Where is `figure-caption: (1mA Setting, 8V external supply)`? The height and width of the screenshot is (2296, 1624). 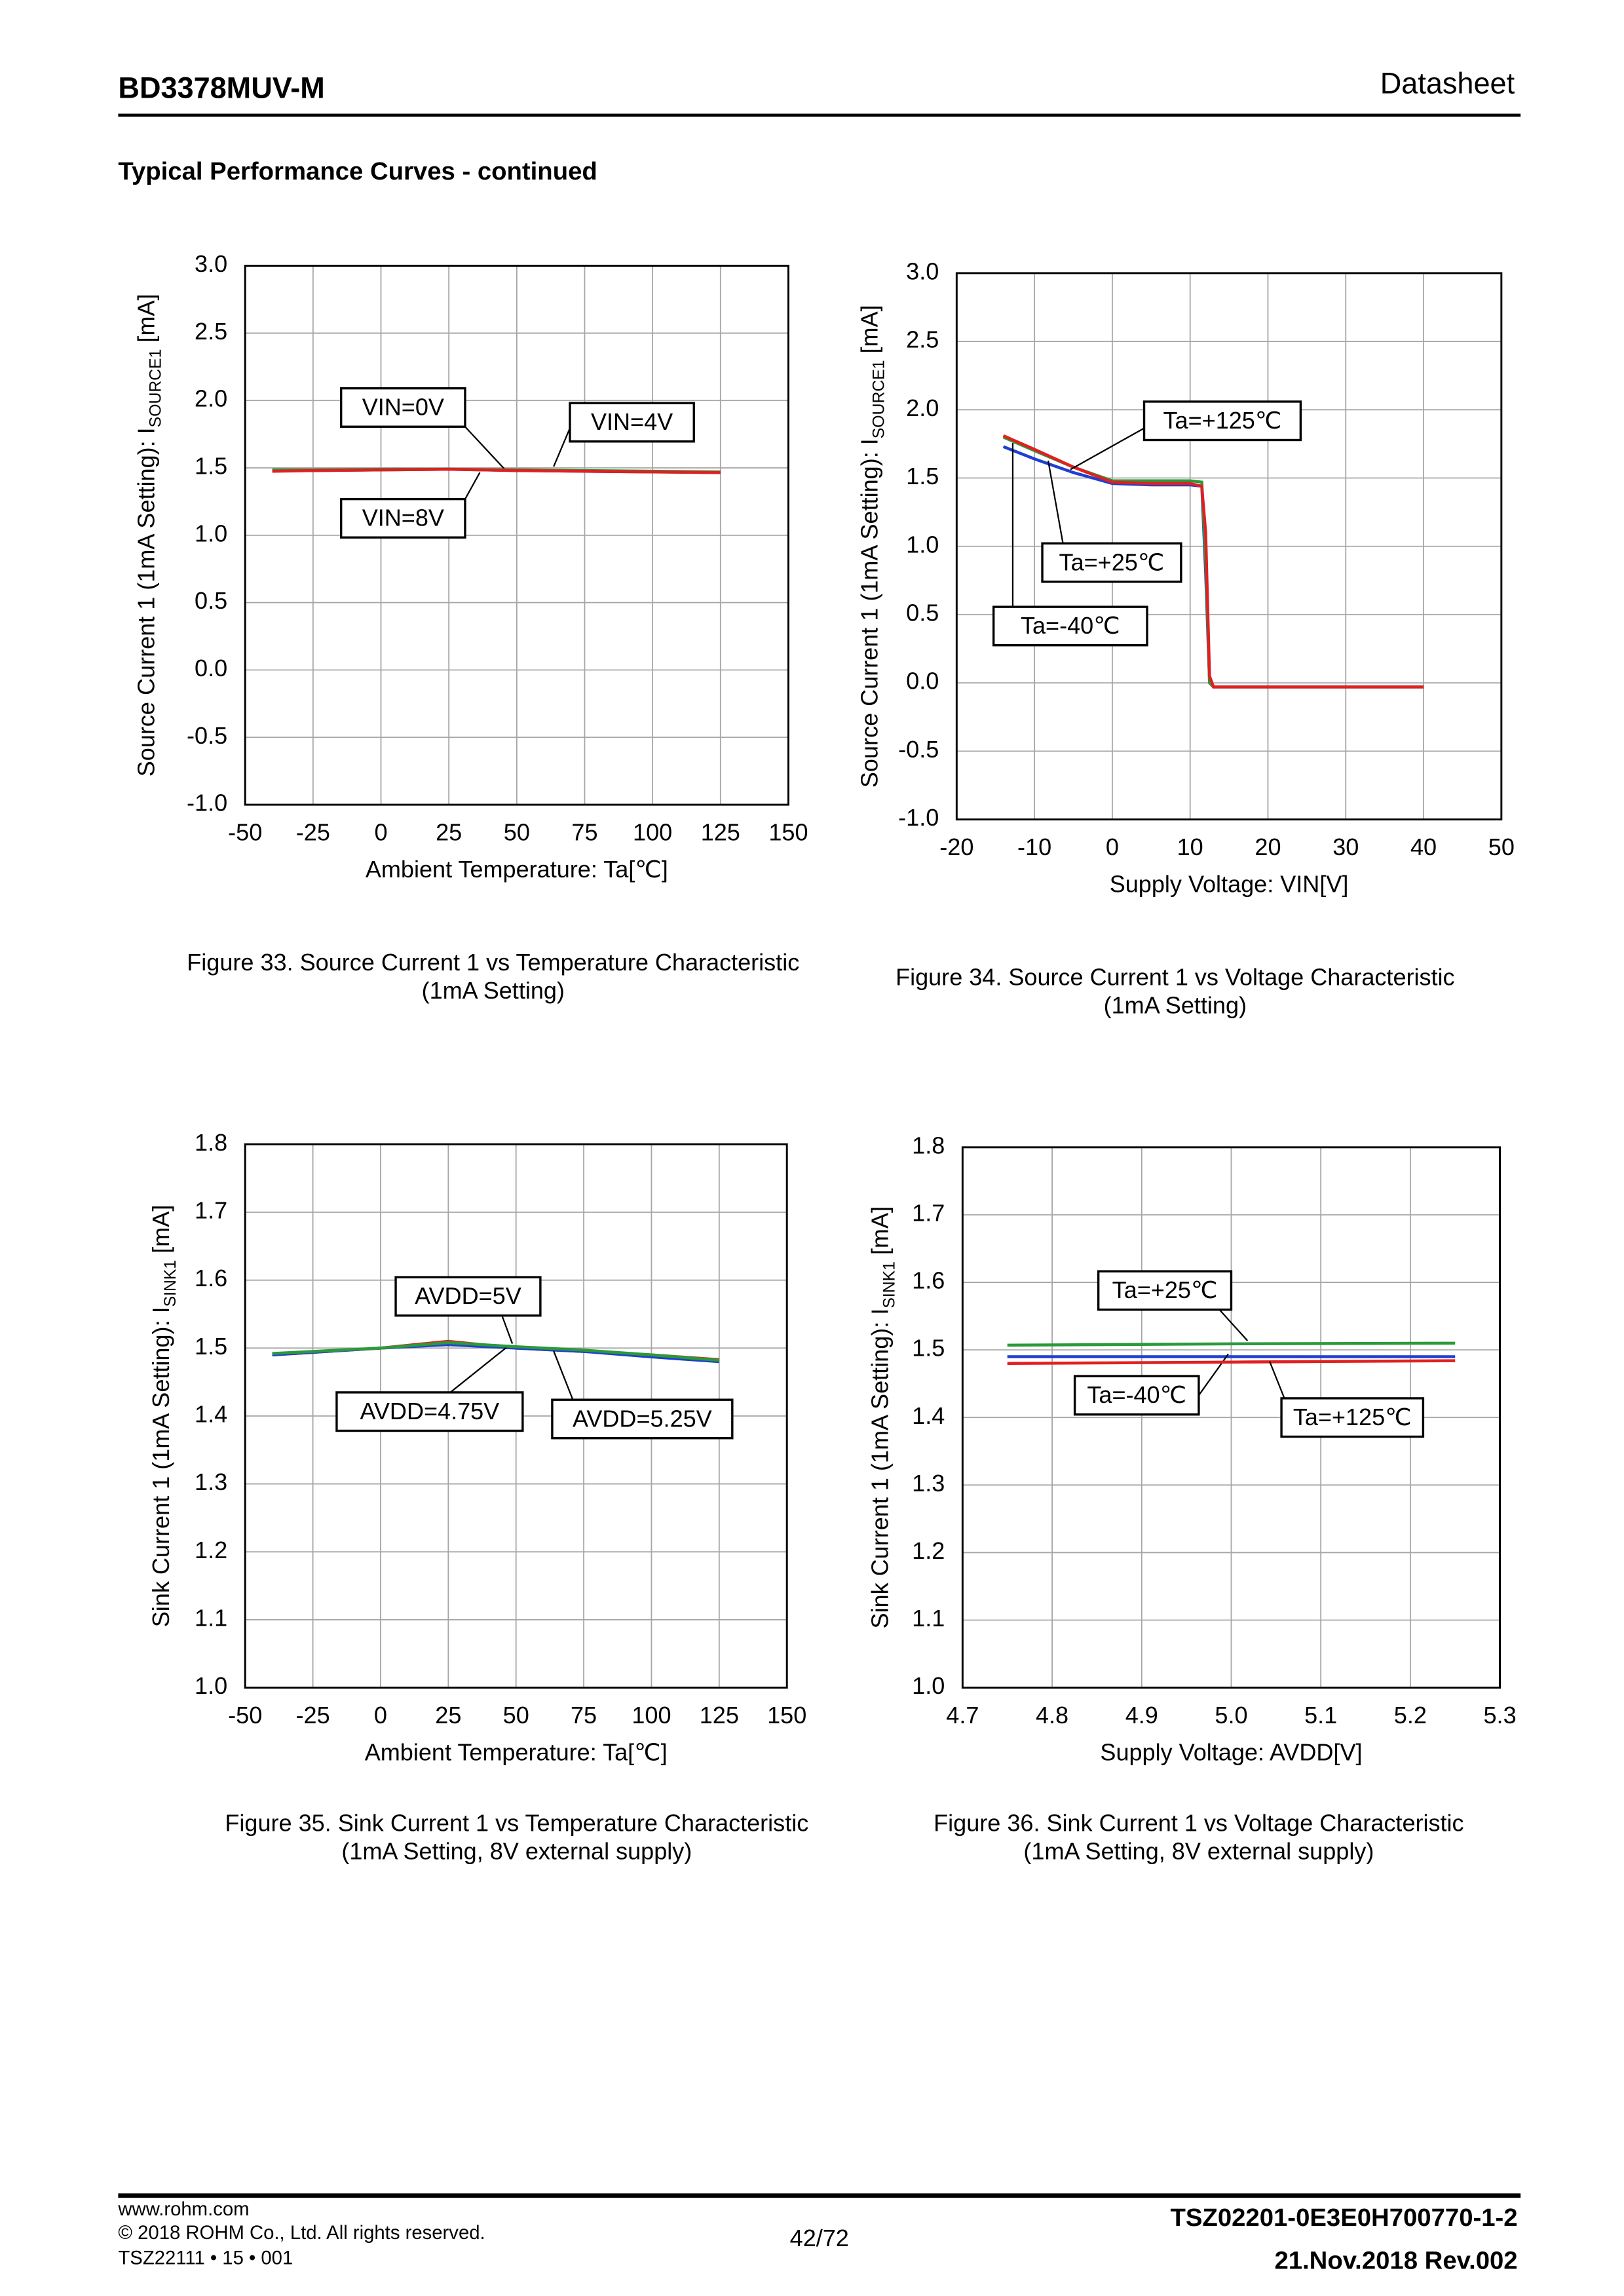 figure-caption: (1mA Setting, 8V external supply) is located at coordinates (516, 1851).